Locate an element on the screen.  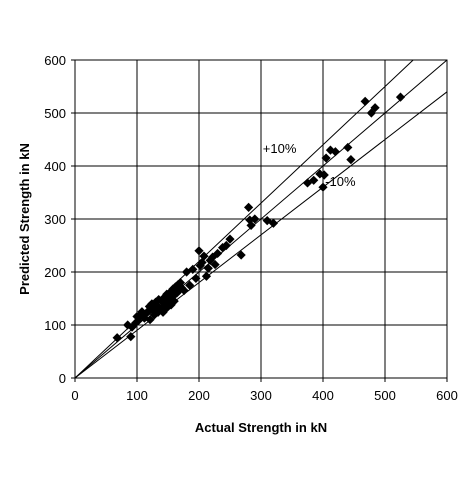
x-axis-ticks: 0 100 200 300 400 500 600 is located at coordinates (264, 390).